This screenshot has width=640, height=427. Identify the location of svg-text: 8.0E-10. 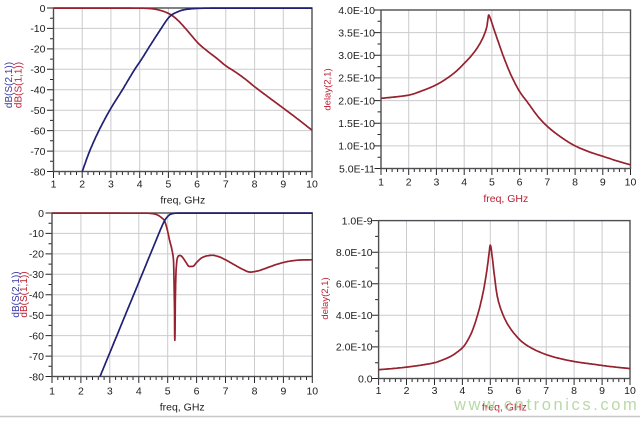
(354, 253).